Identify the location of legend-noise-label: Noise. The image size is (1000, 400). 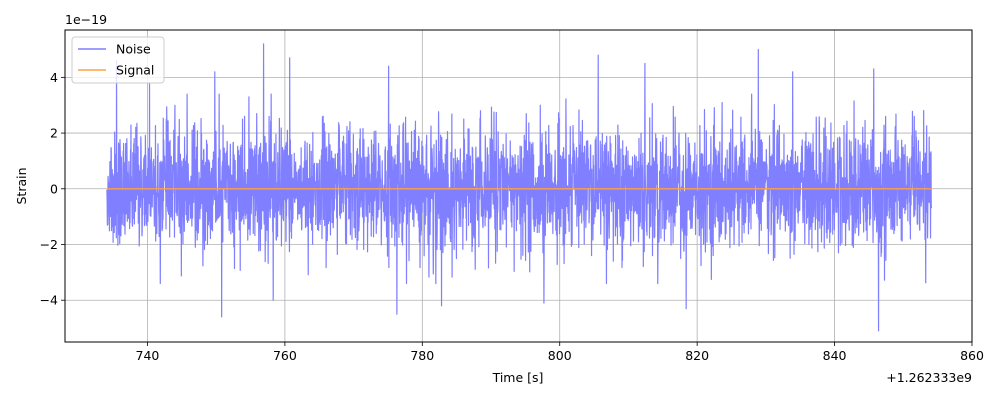
(133, 49).